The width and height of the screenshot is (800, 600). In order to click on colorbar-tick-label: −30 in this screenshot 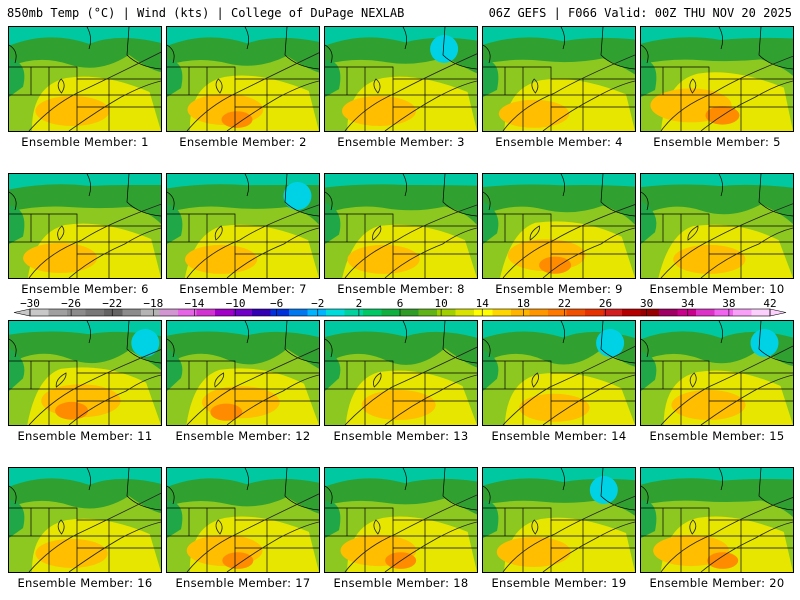, I will do `click(30, 304)`.